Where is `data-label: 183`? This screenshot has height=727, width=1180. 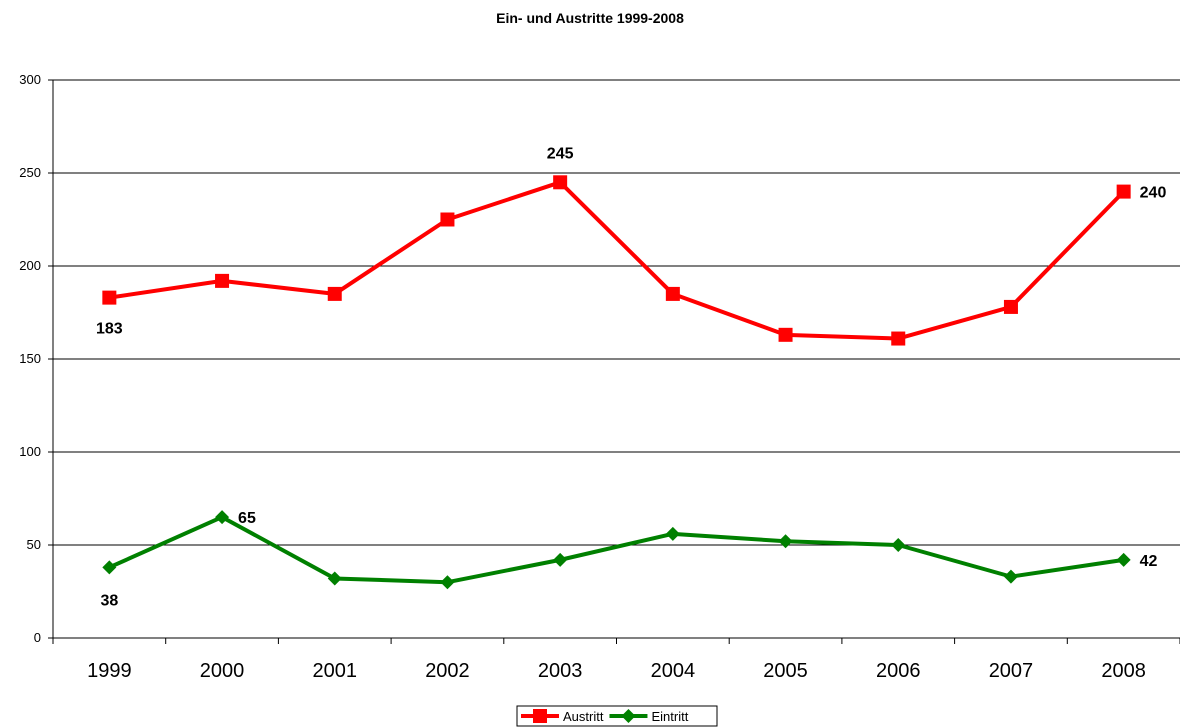
data-label: 183 is located at coordinates (109, 329).